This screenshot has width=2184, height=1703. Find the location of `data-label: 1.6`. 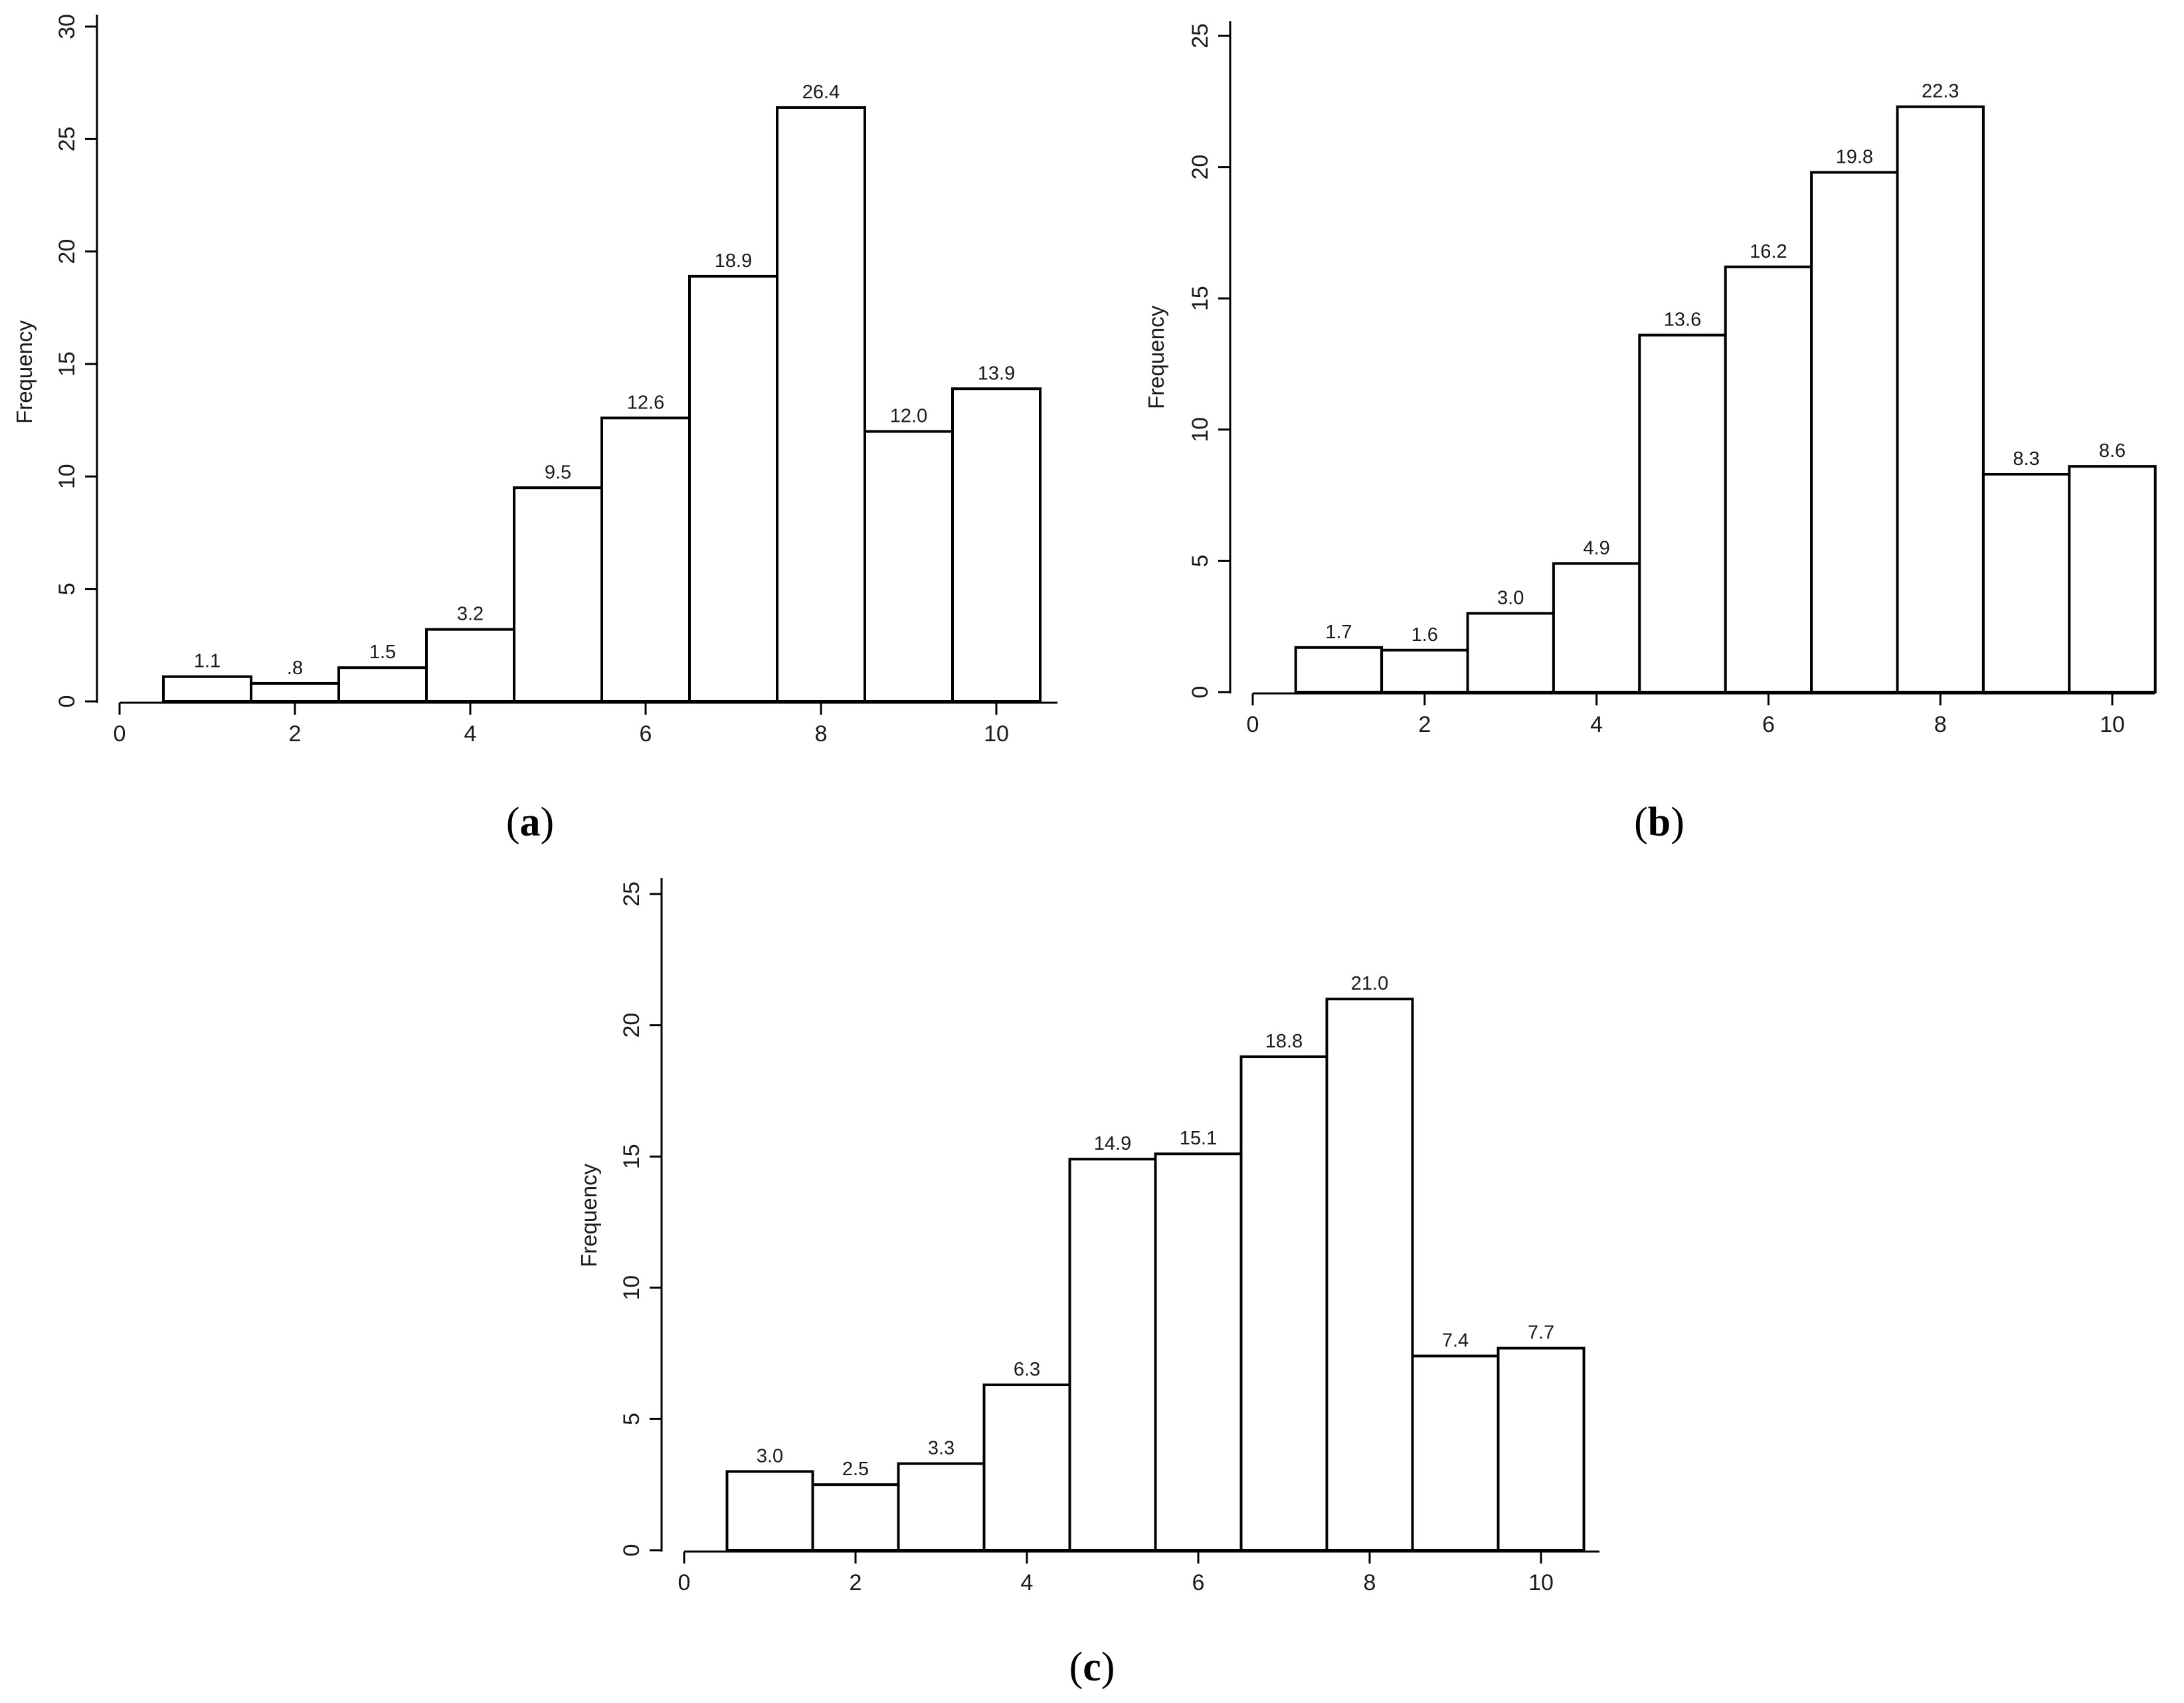

data-label: 1.6 is located at coordinates (1424, 635).